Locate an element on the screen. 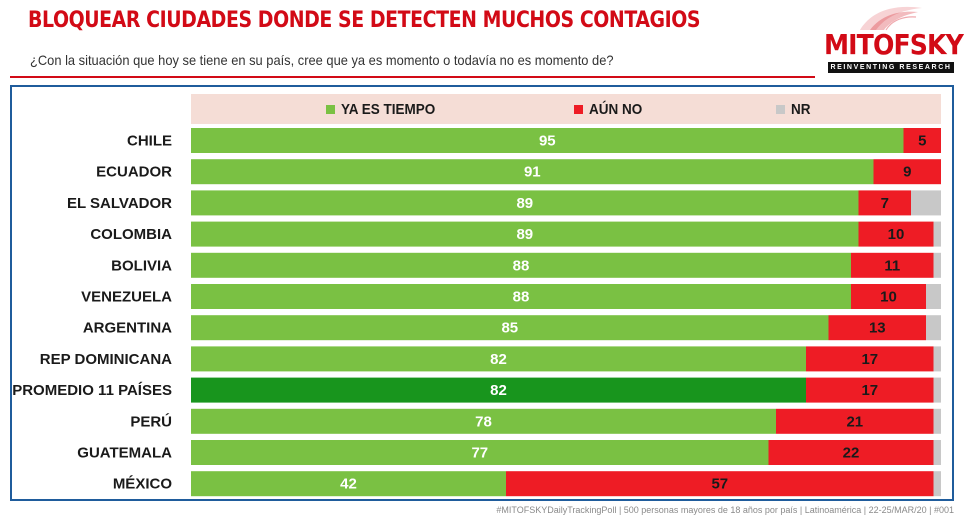 The width and height of the screenshot is (964, 519). value-label-aun-no-venezuela: 10 is located at coordinates (888, 297).